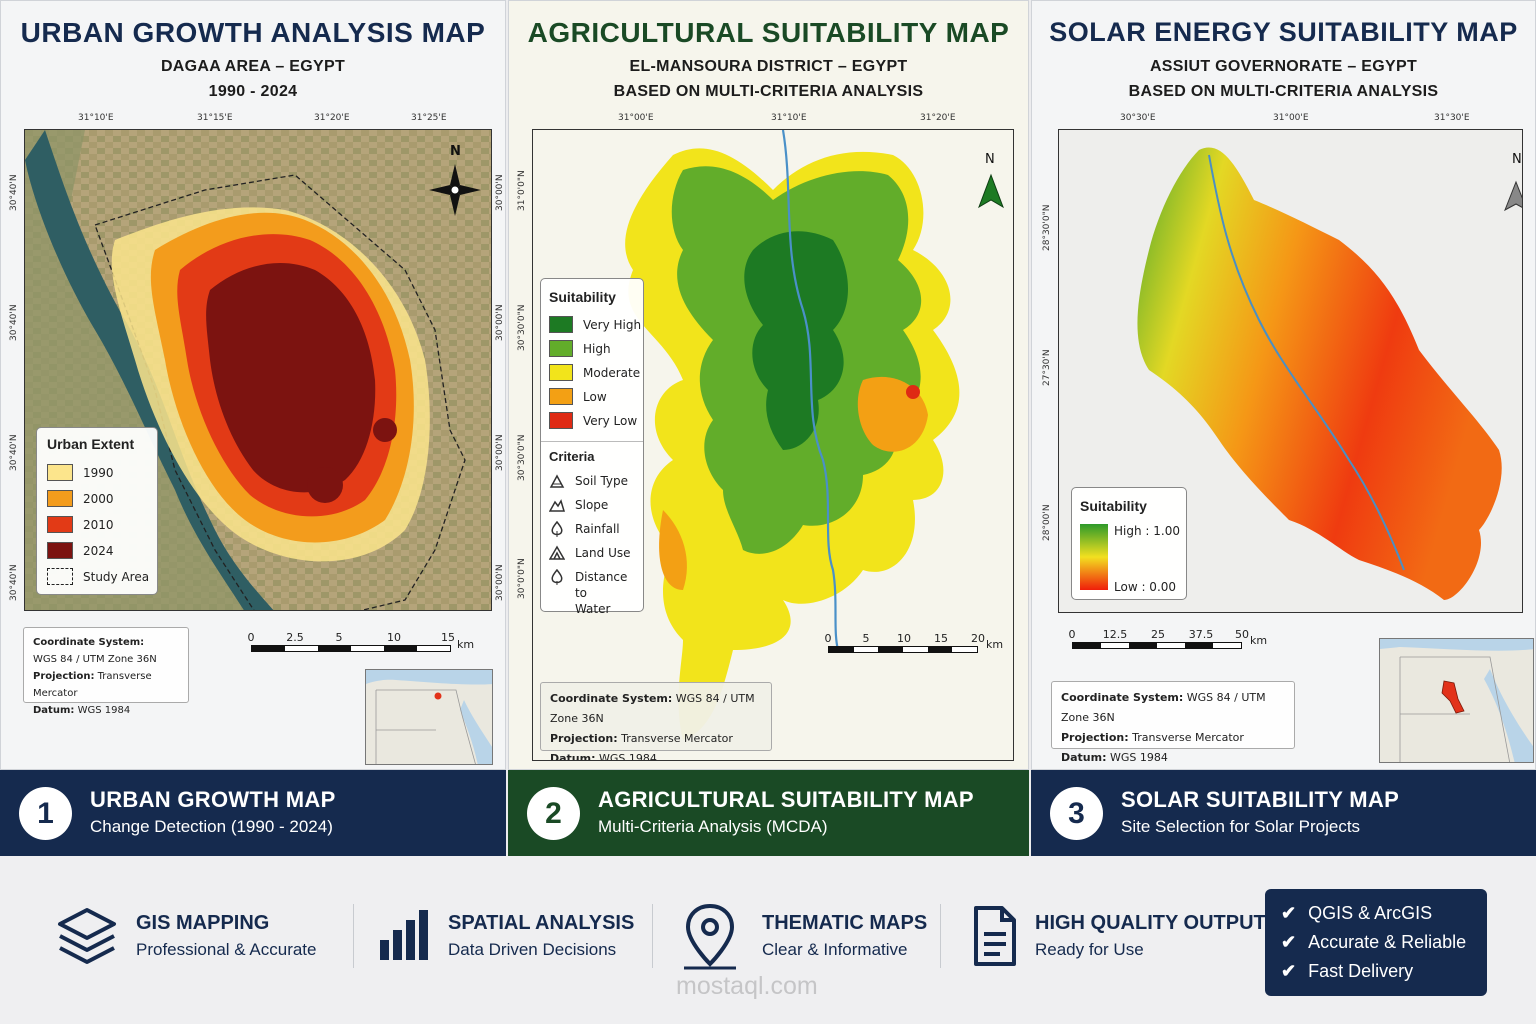 Image resolution: width=1536 pixels, height=1024 pixels. What do you see at coordinates (1290, 371) in the screenshot?
I see `solar-map: N Suitability High : 1.00 Low : 0.00` at bounding box center [1290, 371].